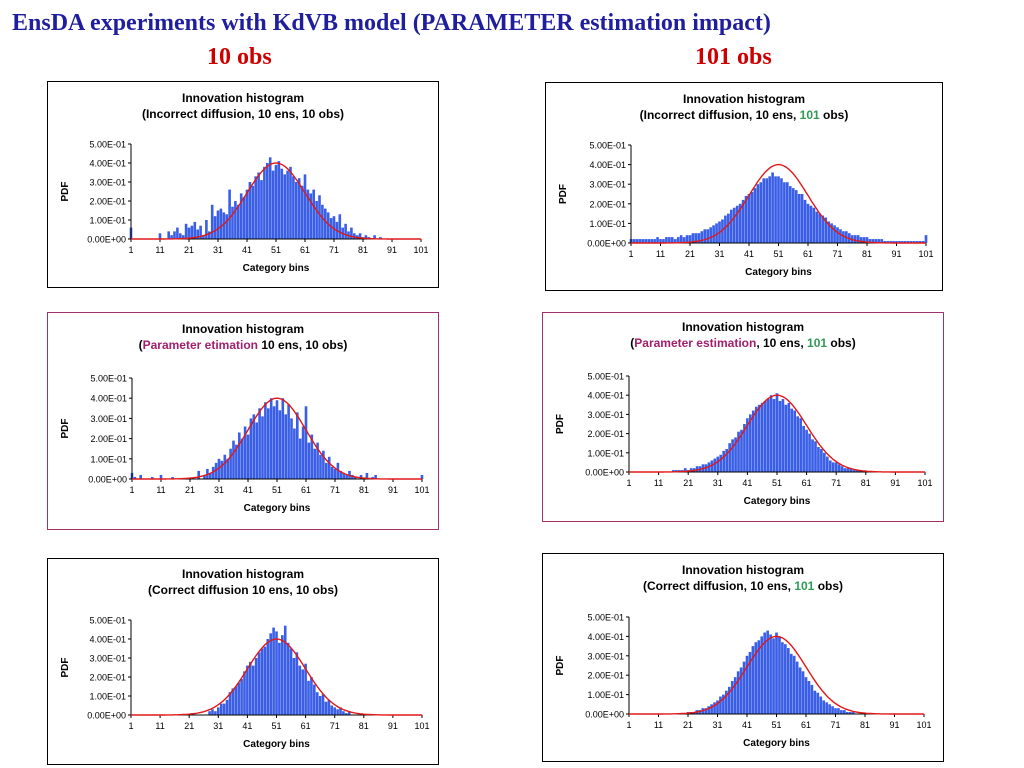 The image size is (1024, 768). What do you see at coordinates (806, 725) in the screenshot?
I see `x-tick-label: 61` at bounding box center [806, 725].